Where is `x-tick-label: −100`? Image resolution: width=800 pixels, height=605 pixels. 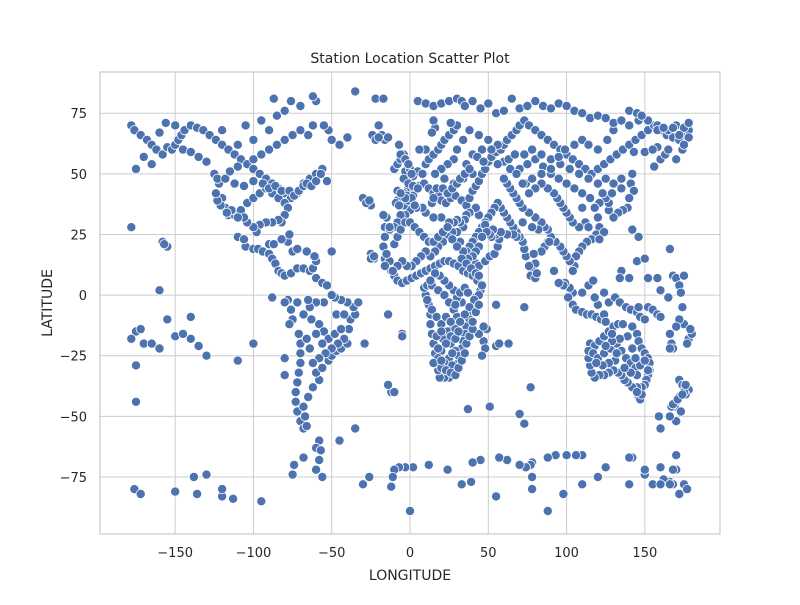
x-tick-label: −100 is located at coordinates (254, 553).